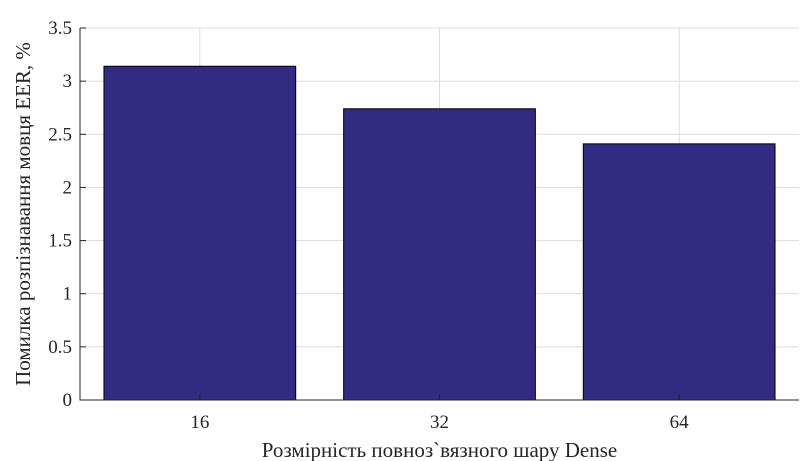 Image resolution: width=801 pixels, height=461 pixels. What do you see at coordinates (60, 347) in the screenshot?
I see `y-tick-label: 0.5` at bounding box center [60, 347].